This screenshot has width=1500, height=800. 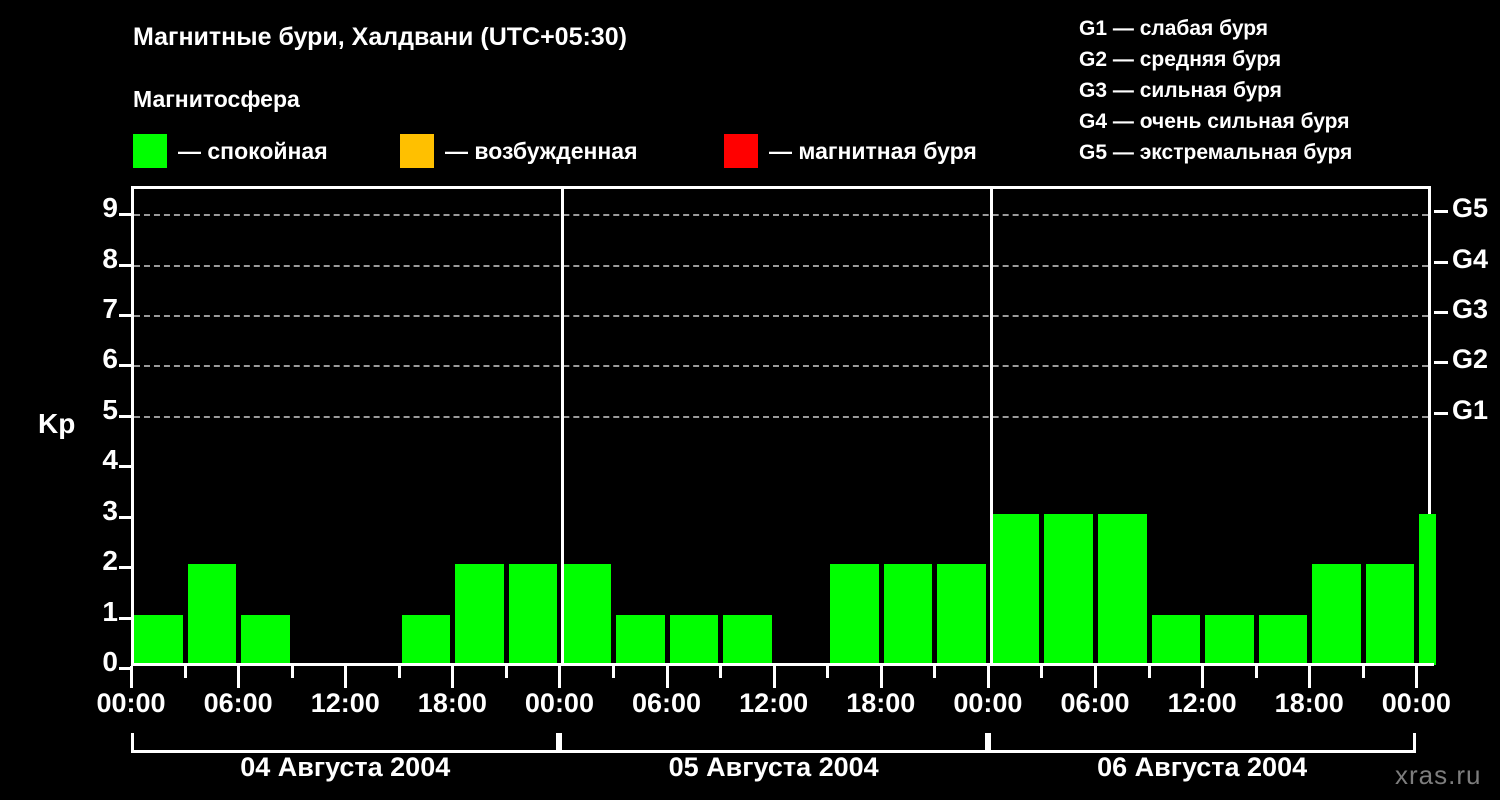 I want to click on g-tick-label-g3: G3, so click(x=1470, y=309).